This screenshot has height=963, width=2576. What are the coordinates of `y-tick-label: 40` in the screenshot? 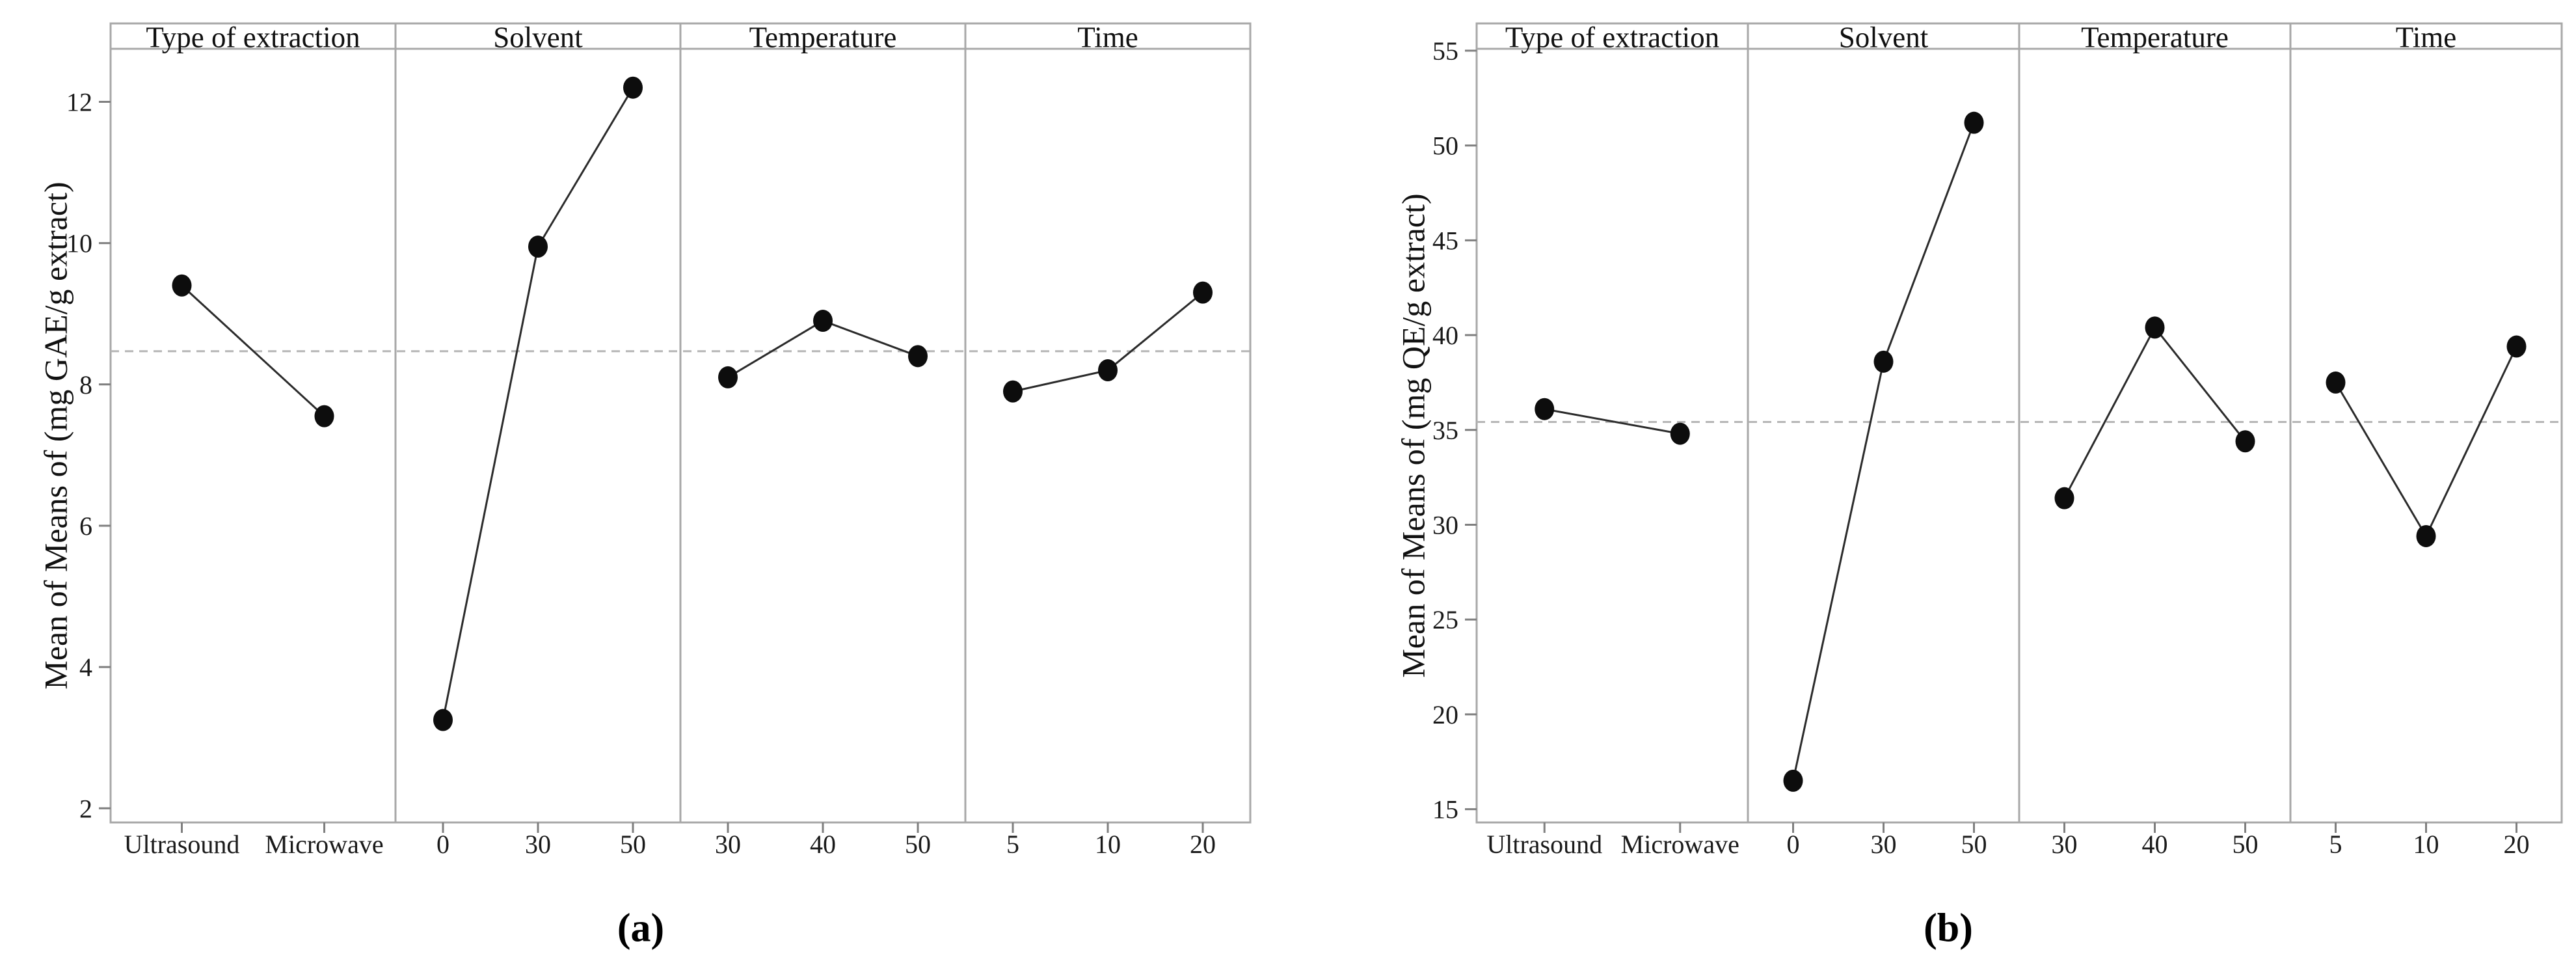 It's located at (1445, 335).